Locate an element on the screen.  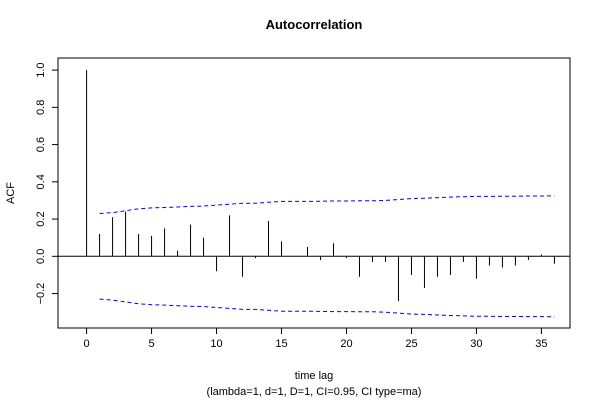
ci-lower-line is located at coordinates (327, 308).